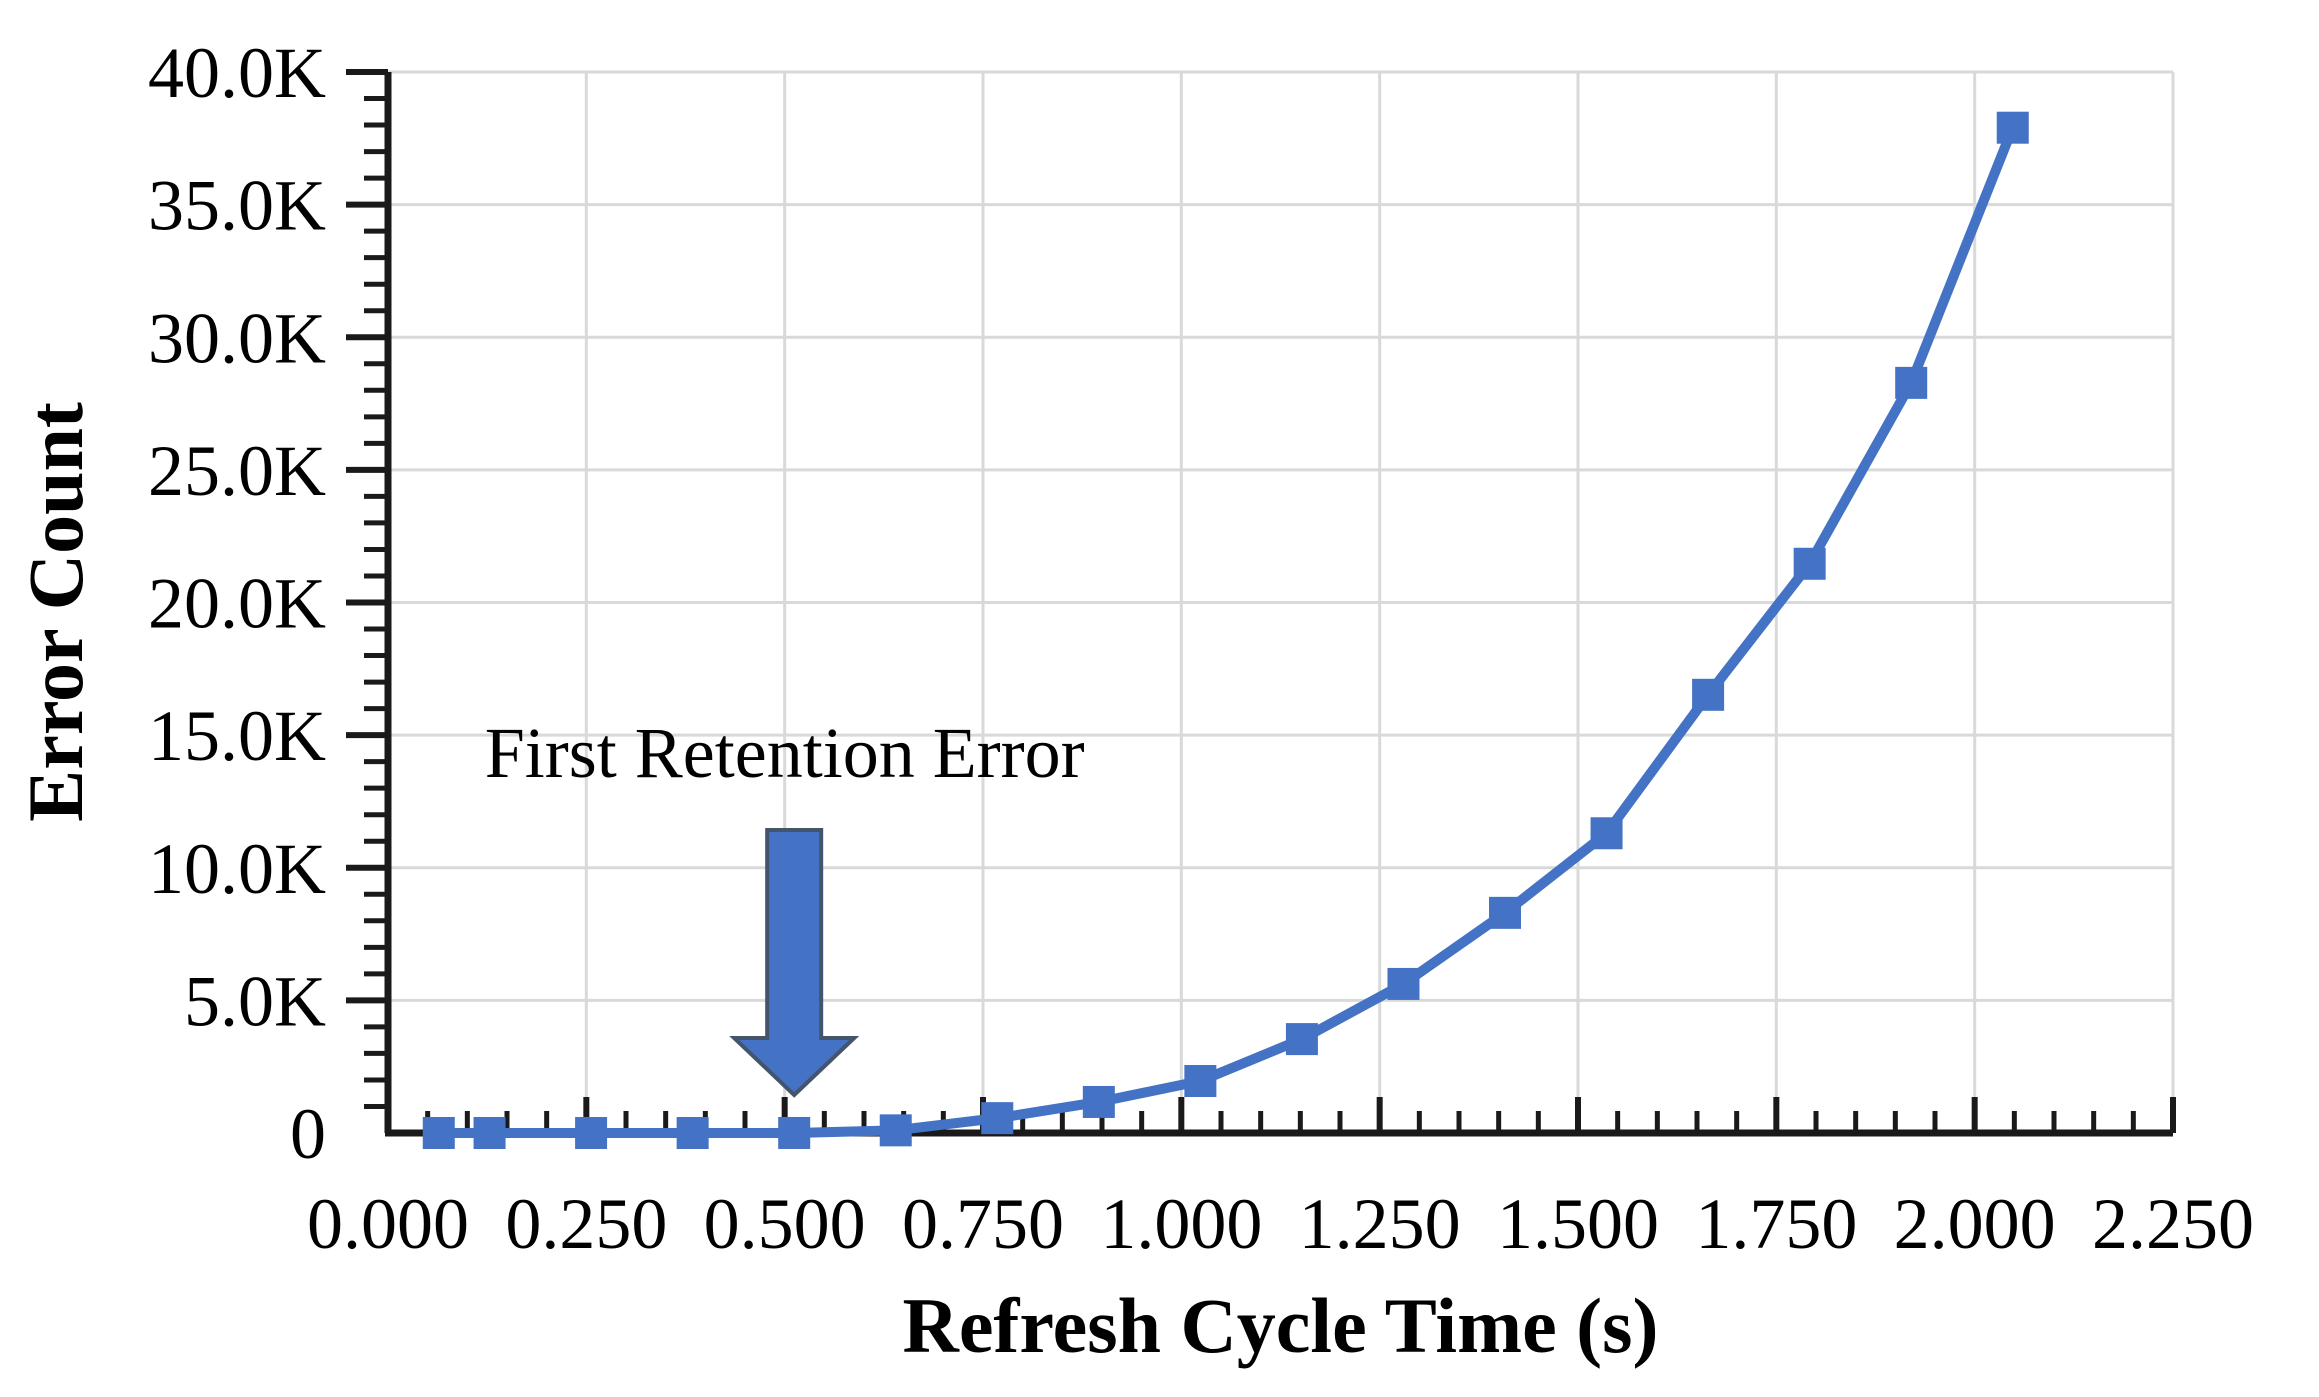 The width and height of the screenshot is (2319, 1397). I want to click on x-tick-label: 0.000, so click(388, 1224).